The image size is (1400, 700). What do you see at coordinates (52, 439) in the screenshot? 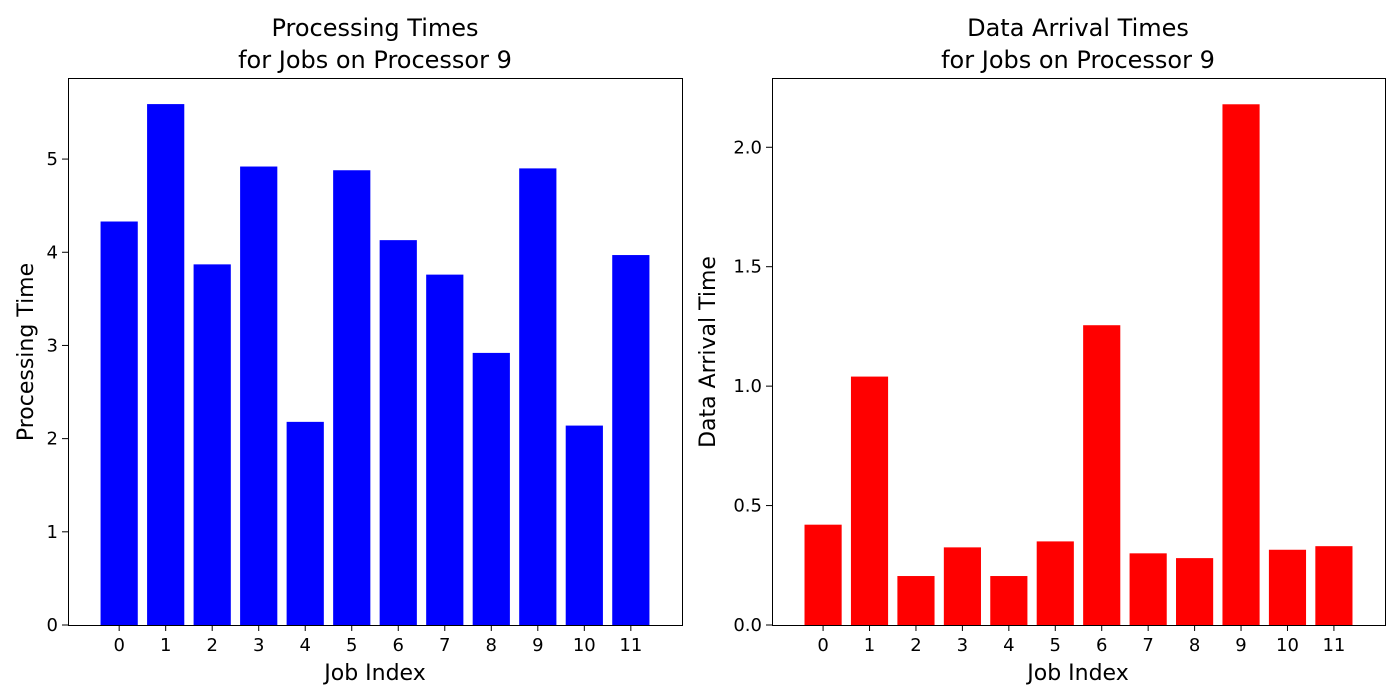
I see `y-tick-label: 2` at bounding box center [52, 439].